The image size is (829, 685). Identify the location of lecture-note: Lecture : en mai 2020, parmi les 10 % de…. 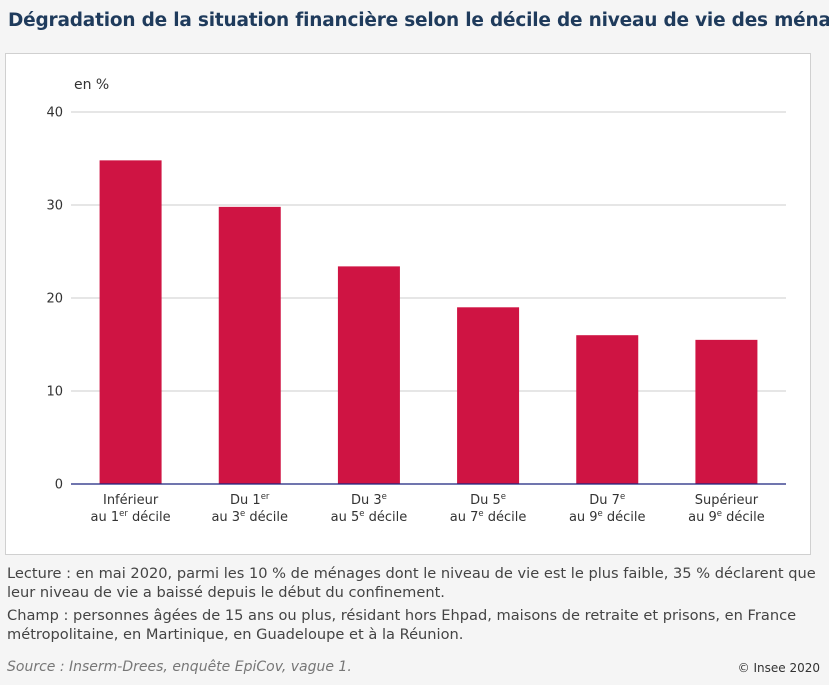
(411, 583).